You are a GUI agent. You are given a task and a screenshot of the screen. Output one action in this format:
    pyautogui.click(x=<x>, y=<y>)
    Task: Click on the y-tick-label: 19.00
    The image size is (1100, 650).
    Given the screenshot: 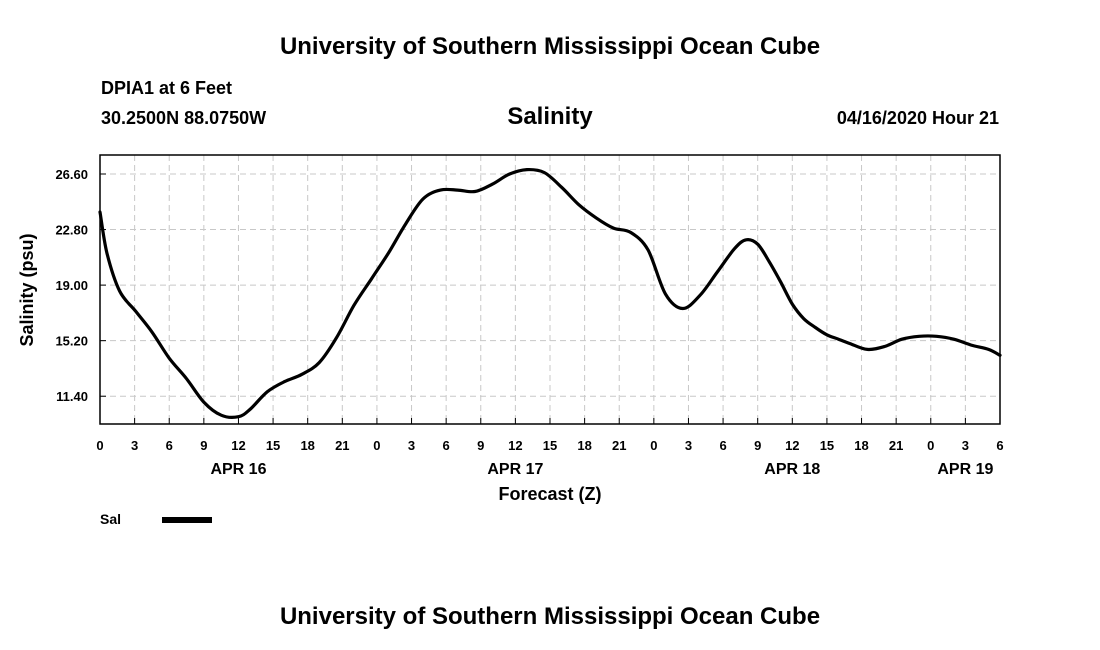 What is the action you would take?
    pyautogui.click(x=71, y=285)
    